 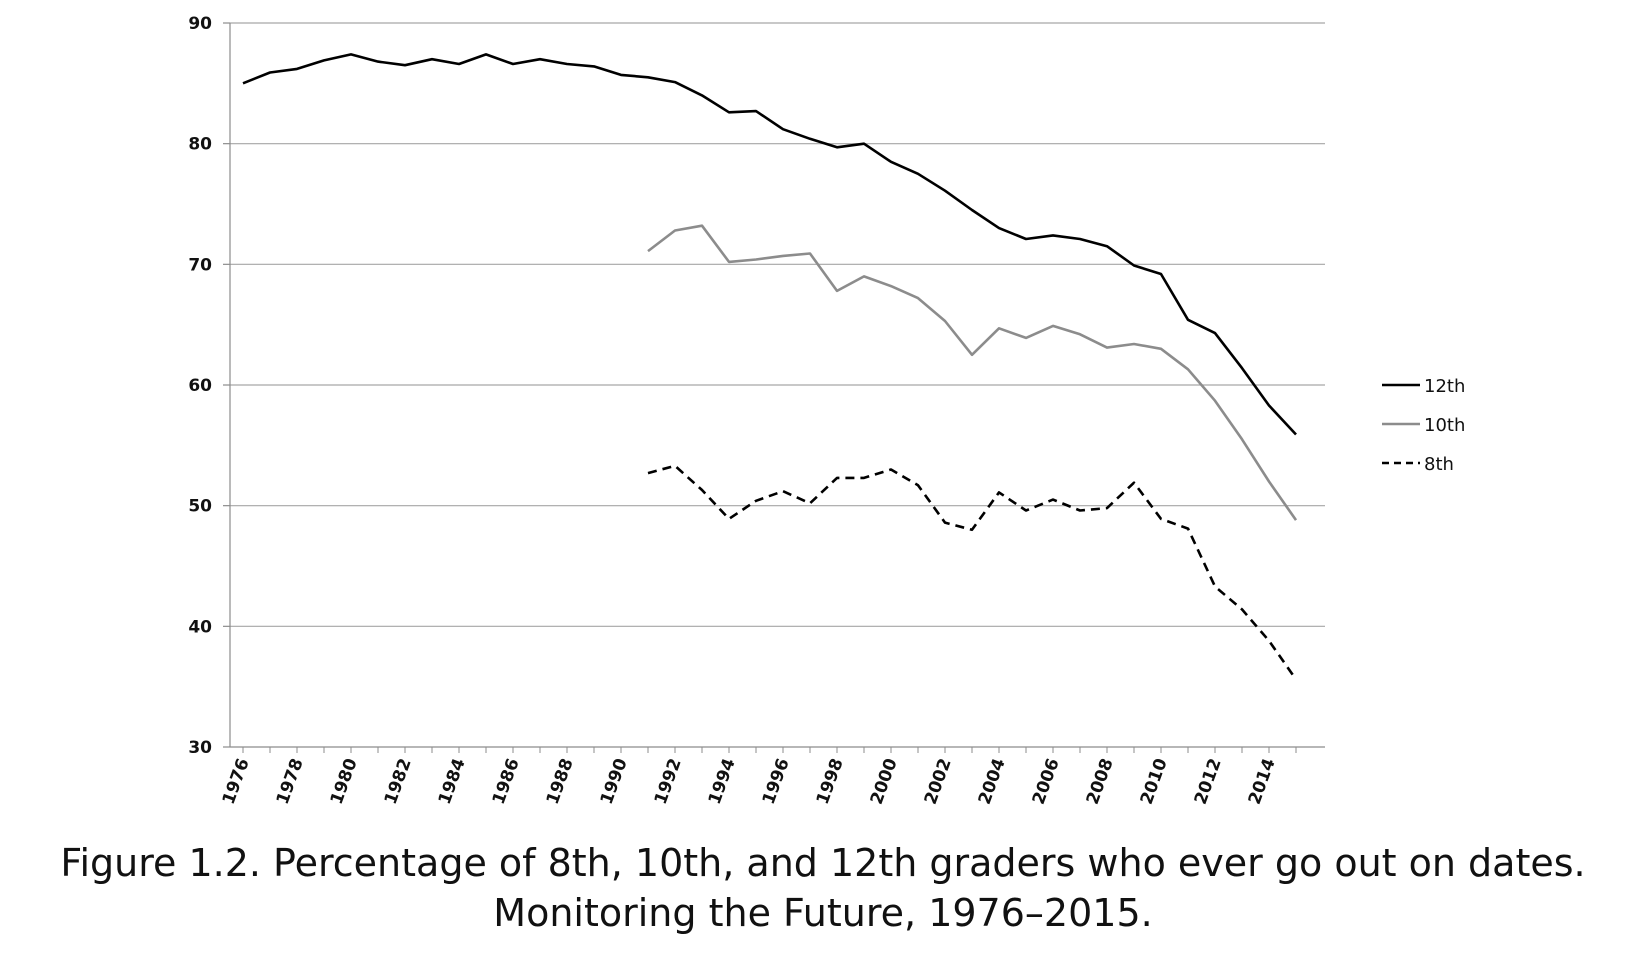 I want to click on y-tick-label-60: 60, so click(x=200, y=386).